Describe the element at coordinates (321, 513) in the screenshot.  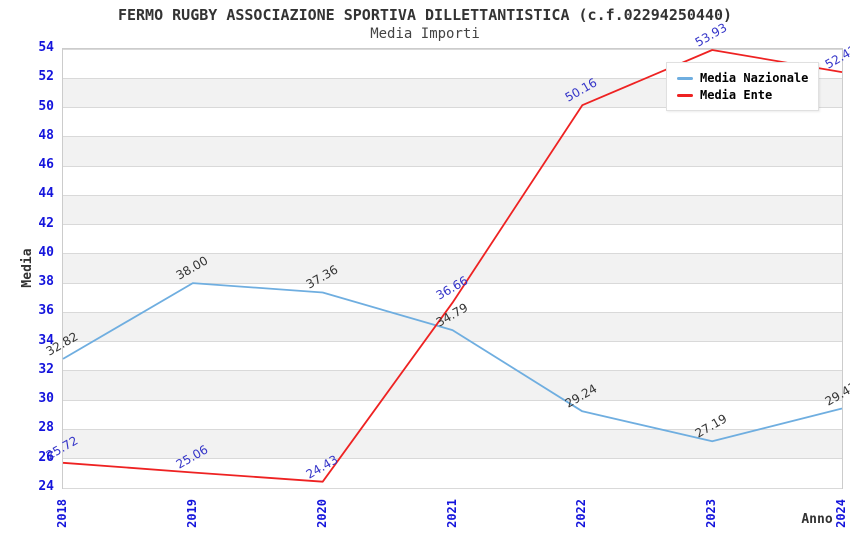
I see `x-tick-label: 2020` at that location.